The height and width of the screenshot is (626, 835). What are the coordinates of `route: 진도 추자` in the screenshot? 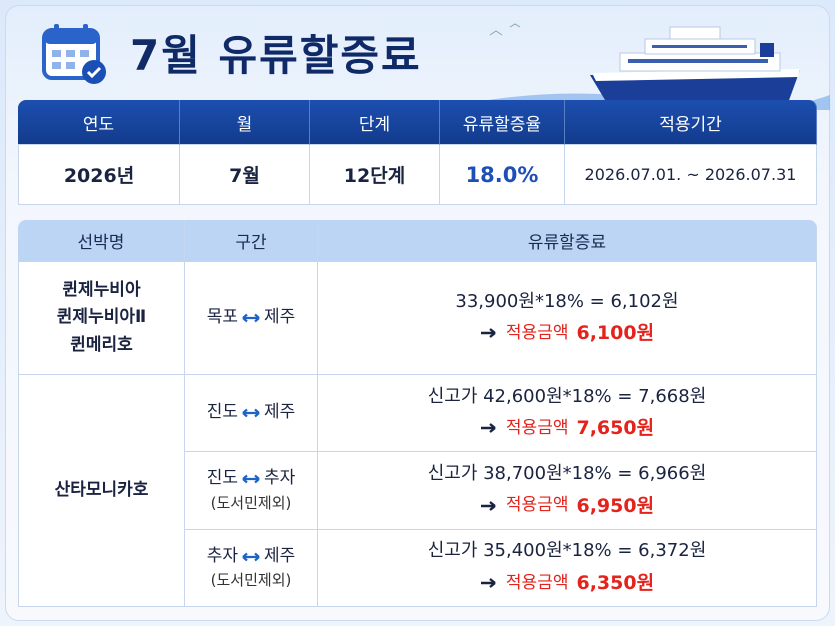 It's located at (251, 479).